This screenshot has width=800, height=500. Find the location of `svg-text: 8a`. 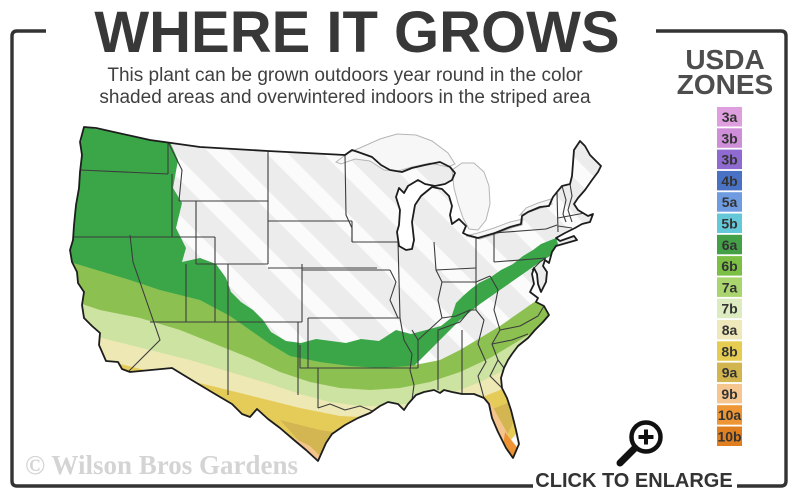

svg-text: 8a is located at coordinates (730, 330).